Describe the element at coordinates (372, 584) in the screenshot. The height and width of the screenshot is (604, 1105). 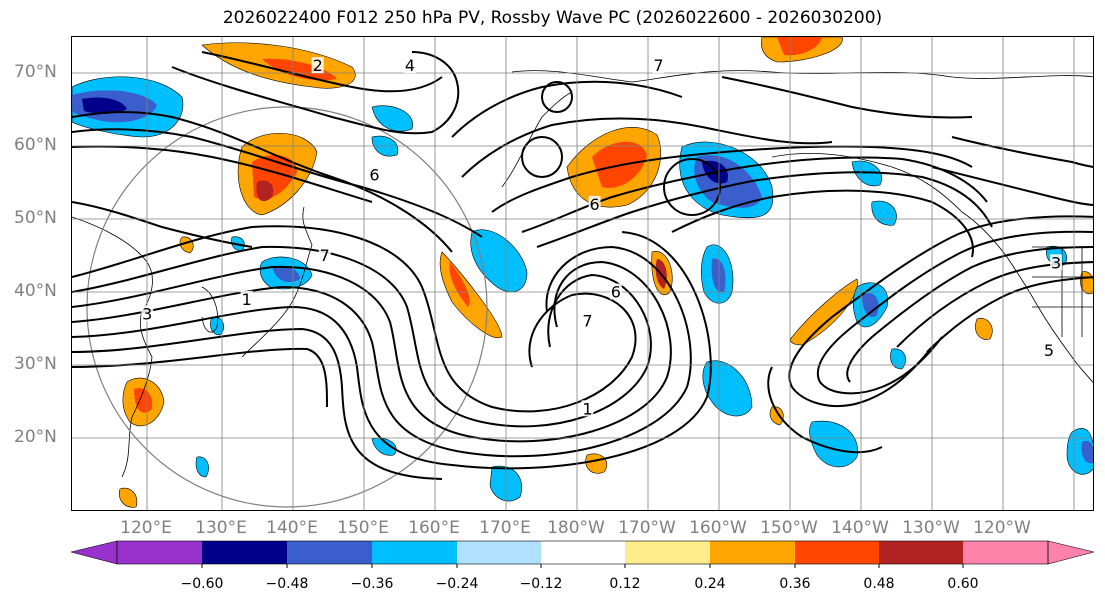
I see `colorbar-tick-label: −0.36` at that location.